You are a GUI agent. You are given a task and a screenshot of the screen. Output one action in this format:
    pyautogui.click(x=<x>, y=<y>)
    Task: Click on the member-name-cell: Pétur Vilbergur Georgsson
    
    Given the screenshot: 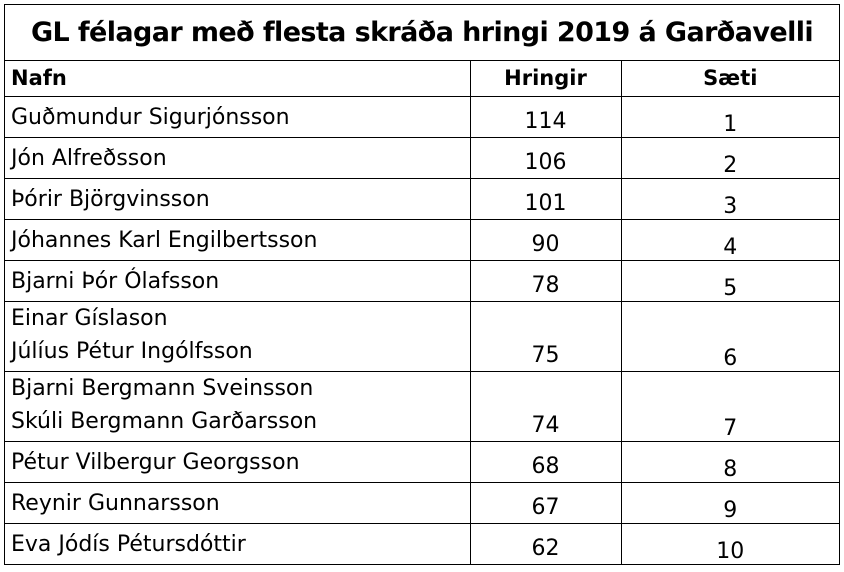 What is the action you would take?
    pyautogui.click(x=238, y=461)
    